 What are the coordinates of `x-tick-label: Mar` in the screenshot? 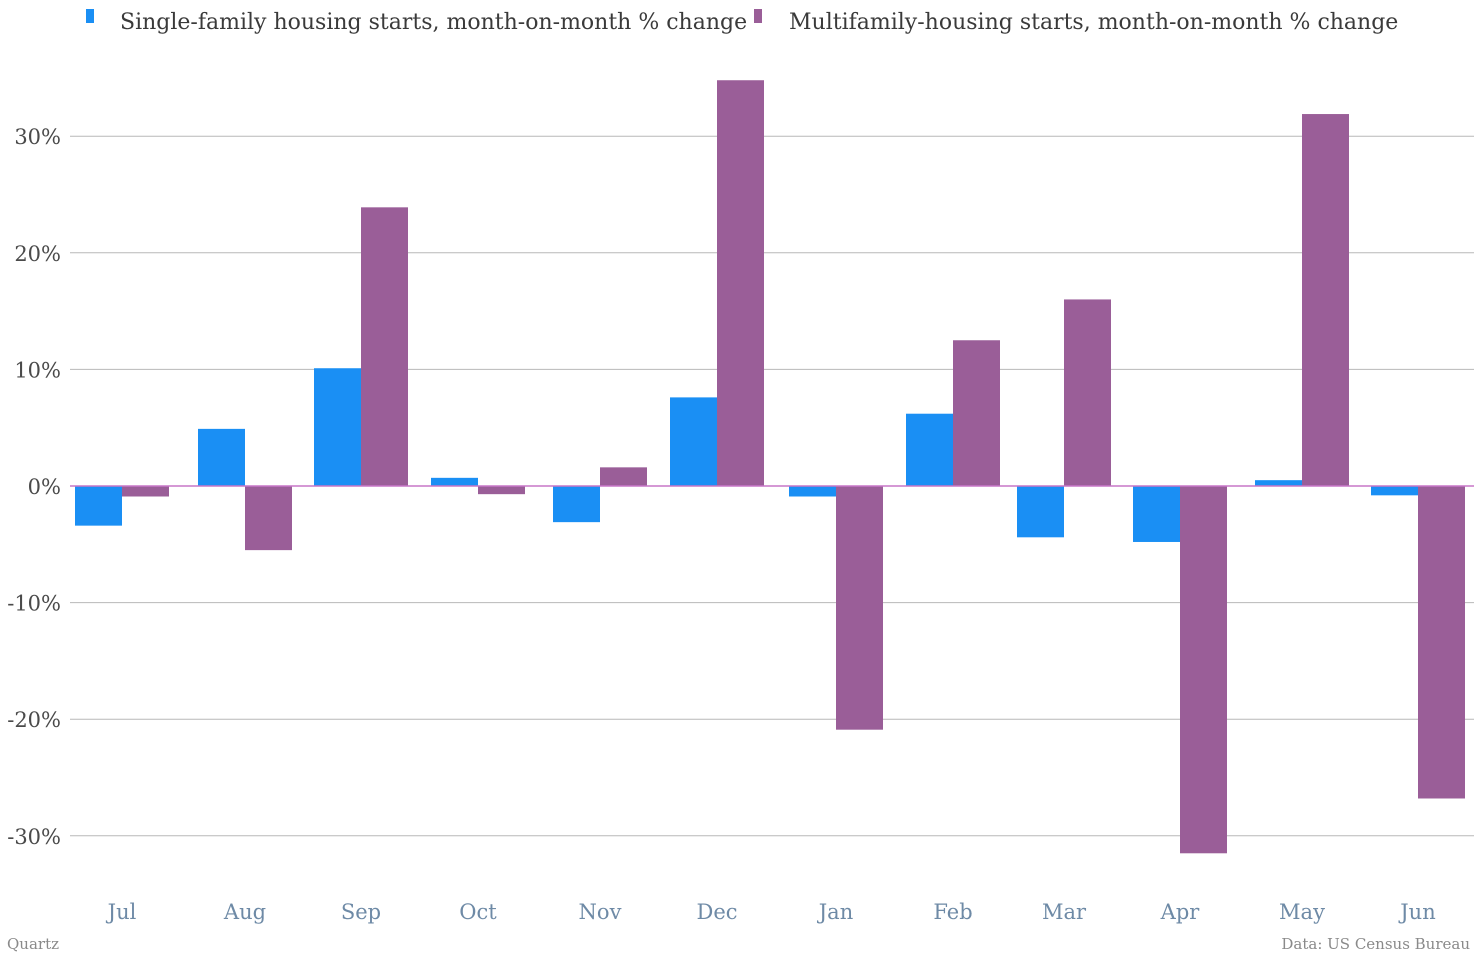 It's located at (1064, 912).